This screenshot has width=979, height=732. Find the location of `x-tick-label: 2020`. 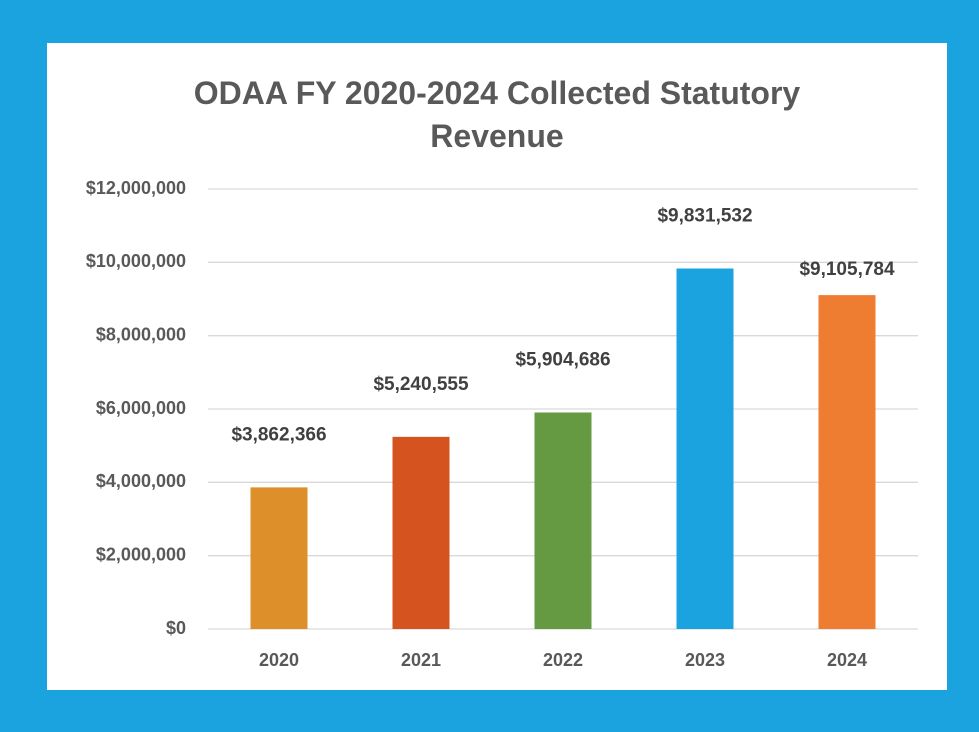

x-tick-label: 2020 is located at coordinates (279, 660).